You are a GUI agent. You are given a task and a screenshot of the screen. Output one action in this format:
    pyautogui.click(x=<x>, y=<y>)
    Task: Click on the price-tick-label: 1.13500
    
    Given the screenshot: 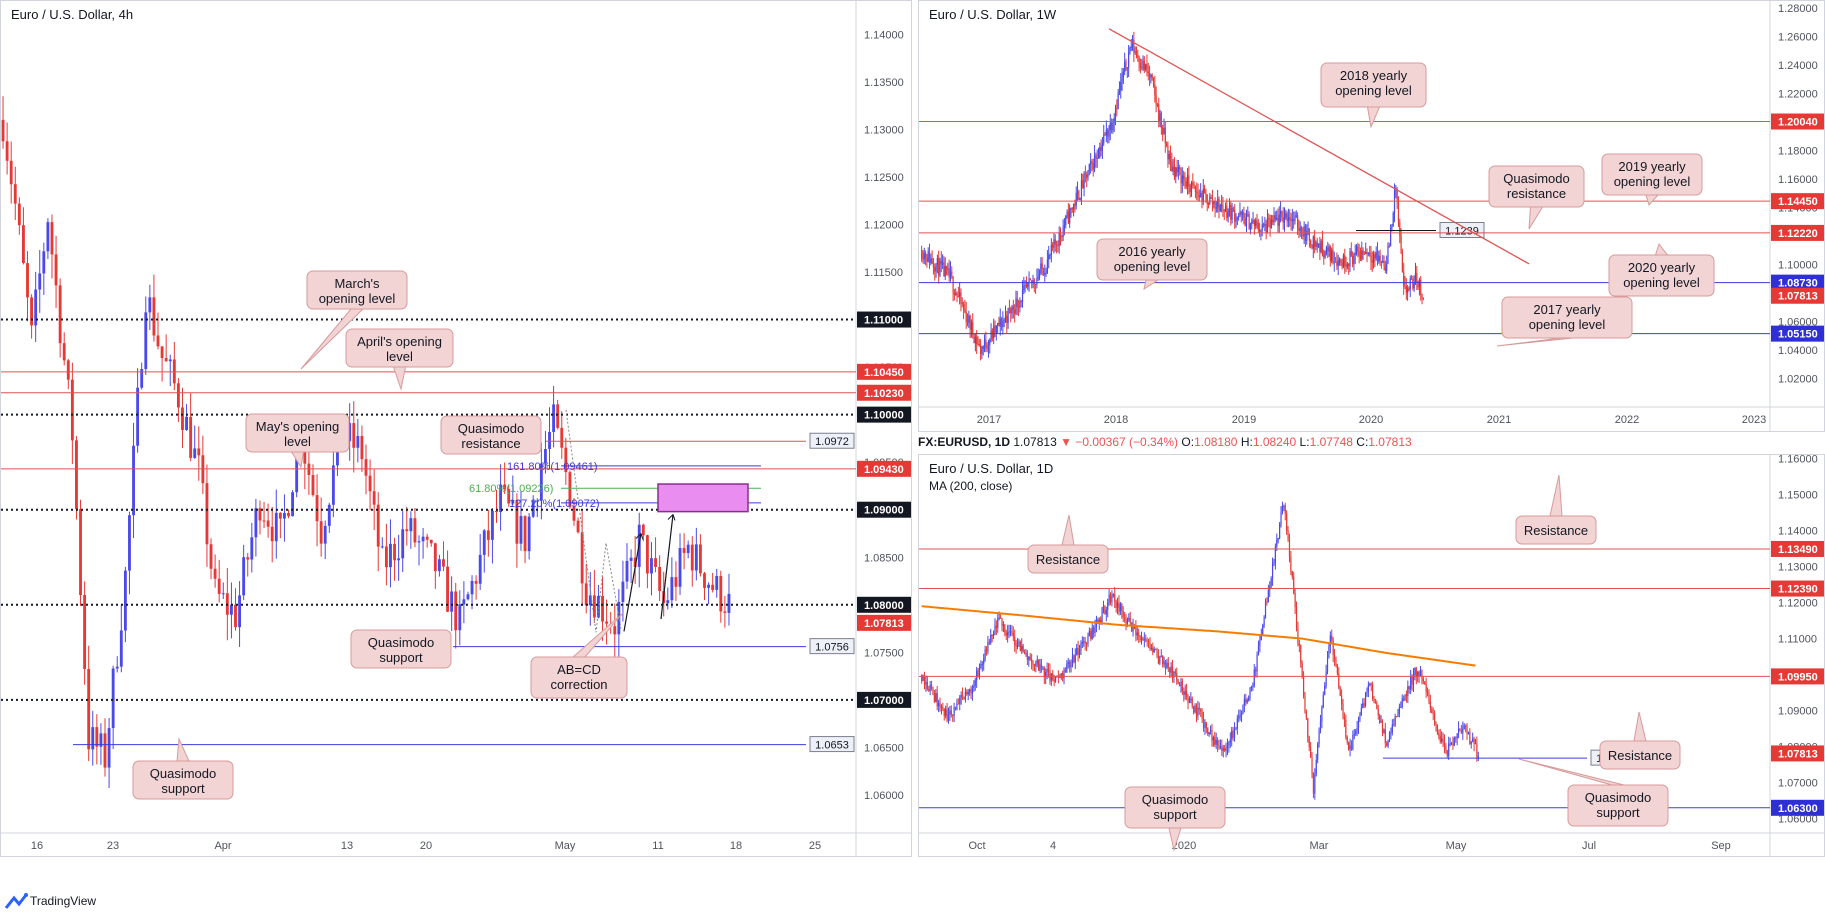 What is the action you would take?
    pyautogui.click(x=884, y=83)
    